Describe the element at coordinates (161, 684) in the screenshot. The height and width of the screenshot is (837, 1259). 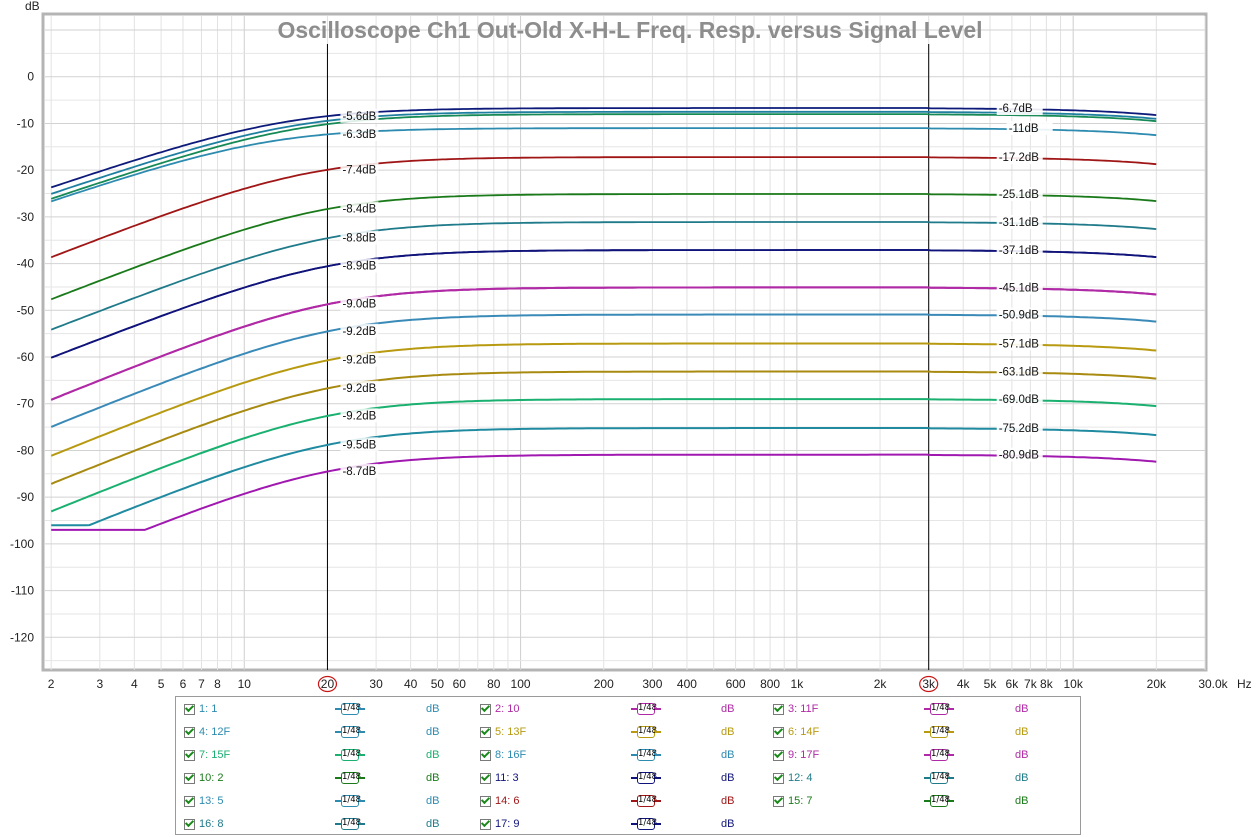
I see `x-tick-label: 5` at that location.